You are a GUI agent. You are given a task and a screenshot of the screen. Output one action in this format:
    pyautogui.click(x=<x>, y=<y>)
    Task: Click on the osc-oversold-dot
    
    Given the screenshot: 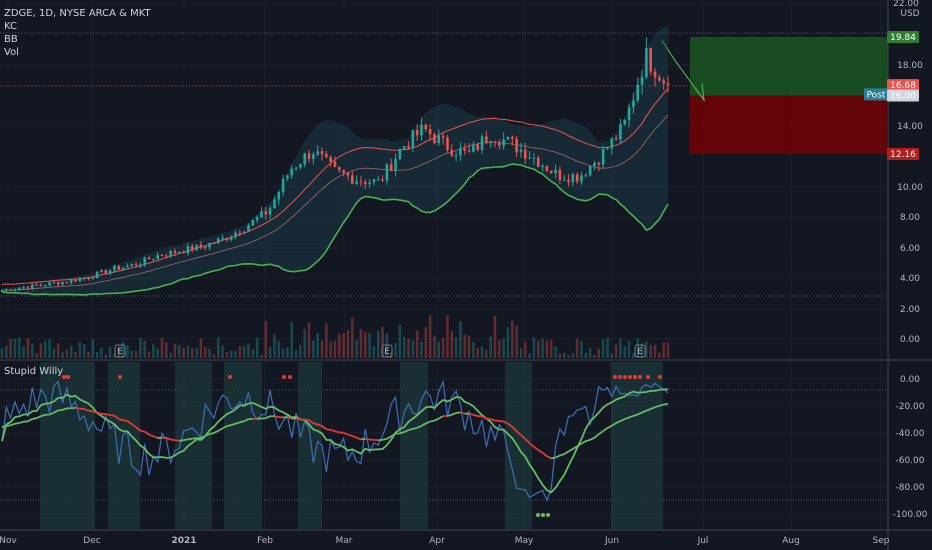 What is the action you would take?
    pyautogui.click(x=543, y=515)
    